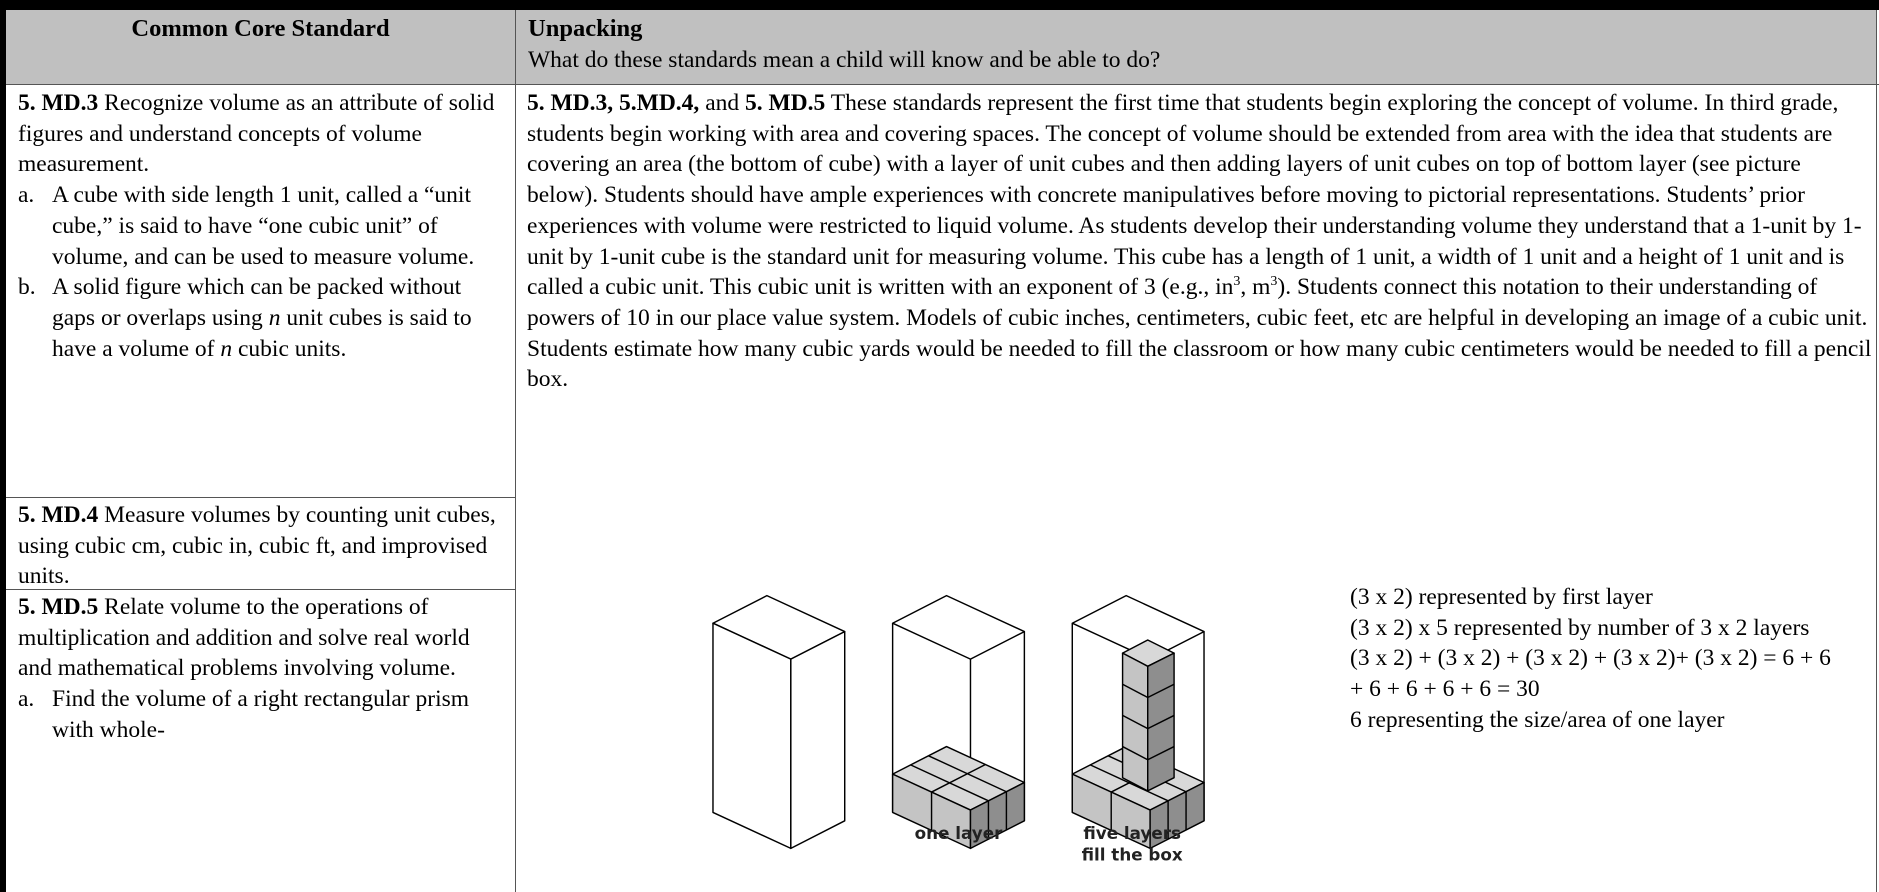  I want to click on text-run: 5. MD.5, so click(785, 103).